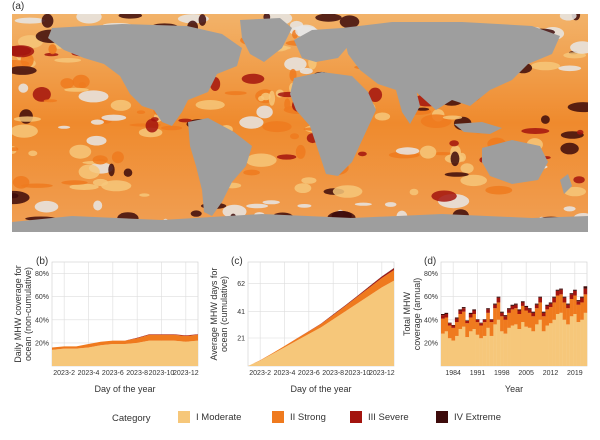 Image resolution: width=600 pixels, height=440 pixels. Describe the element at coordinates (333, 124) in the screenshot. I see `land-africa` at that location.